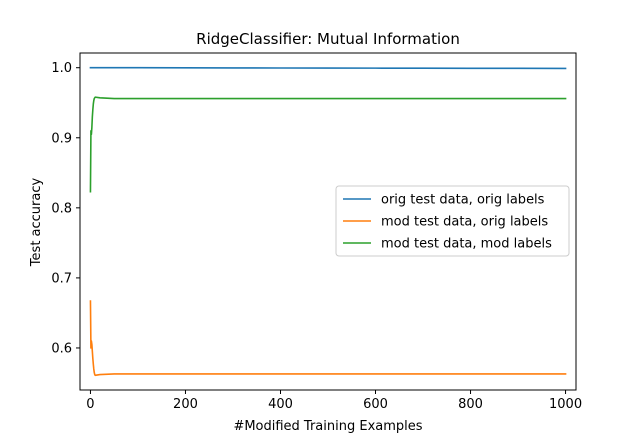  What do you see at coordinates (61, 208) in the screenshot?
I see `y-tick-label: 0.8` at bounding box center [61, 208].